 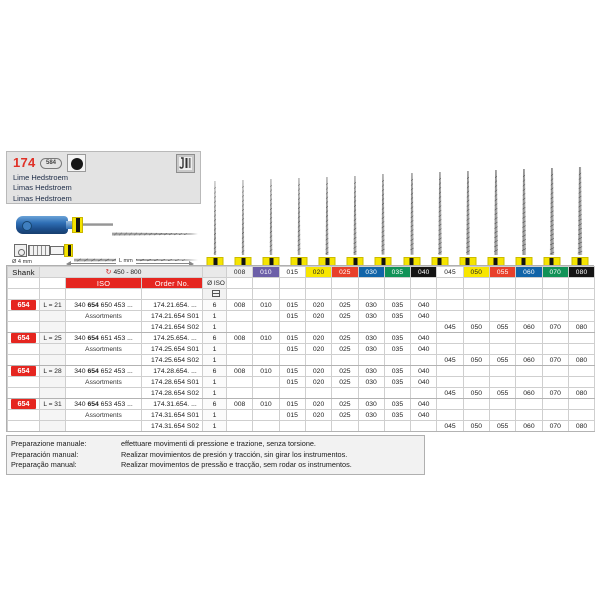 What do you see at coordinates (52, 338) in the screenshot?
I see `length-value: L = 25` at bounding box center [52, 338].